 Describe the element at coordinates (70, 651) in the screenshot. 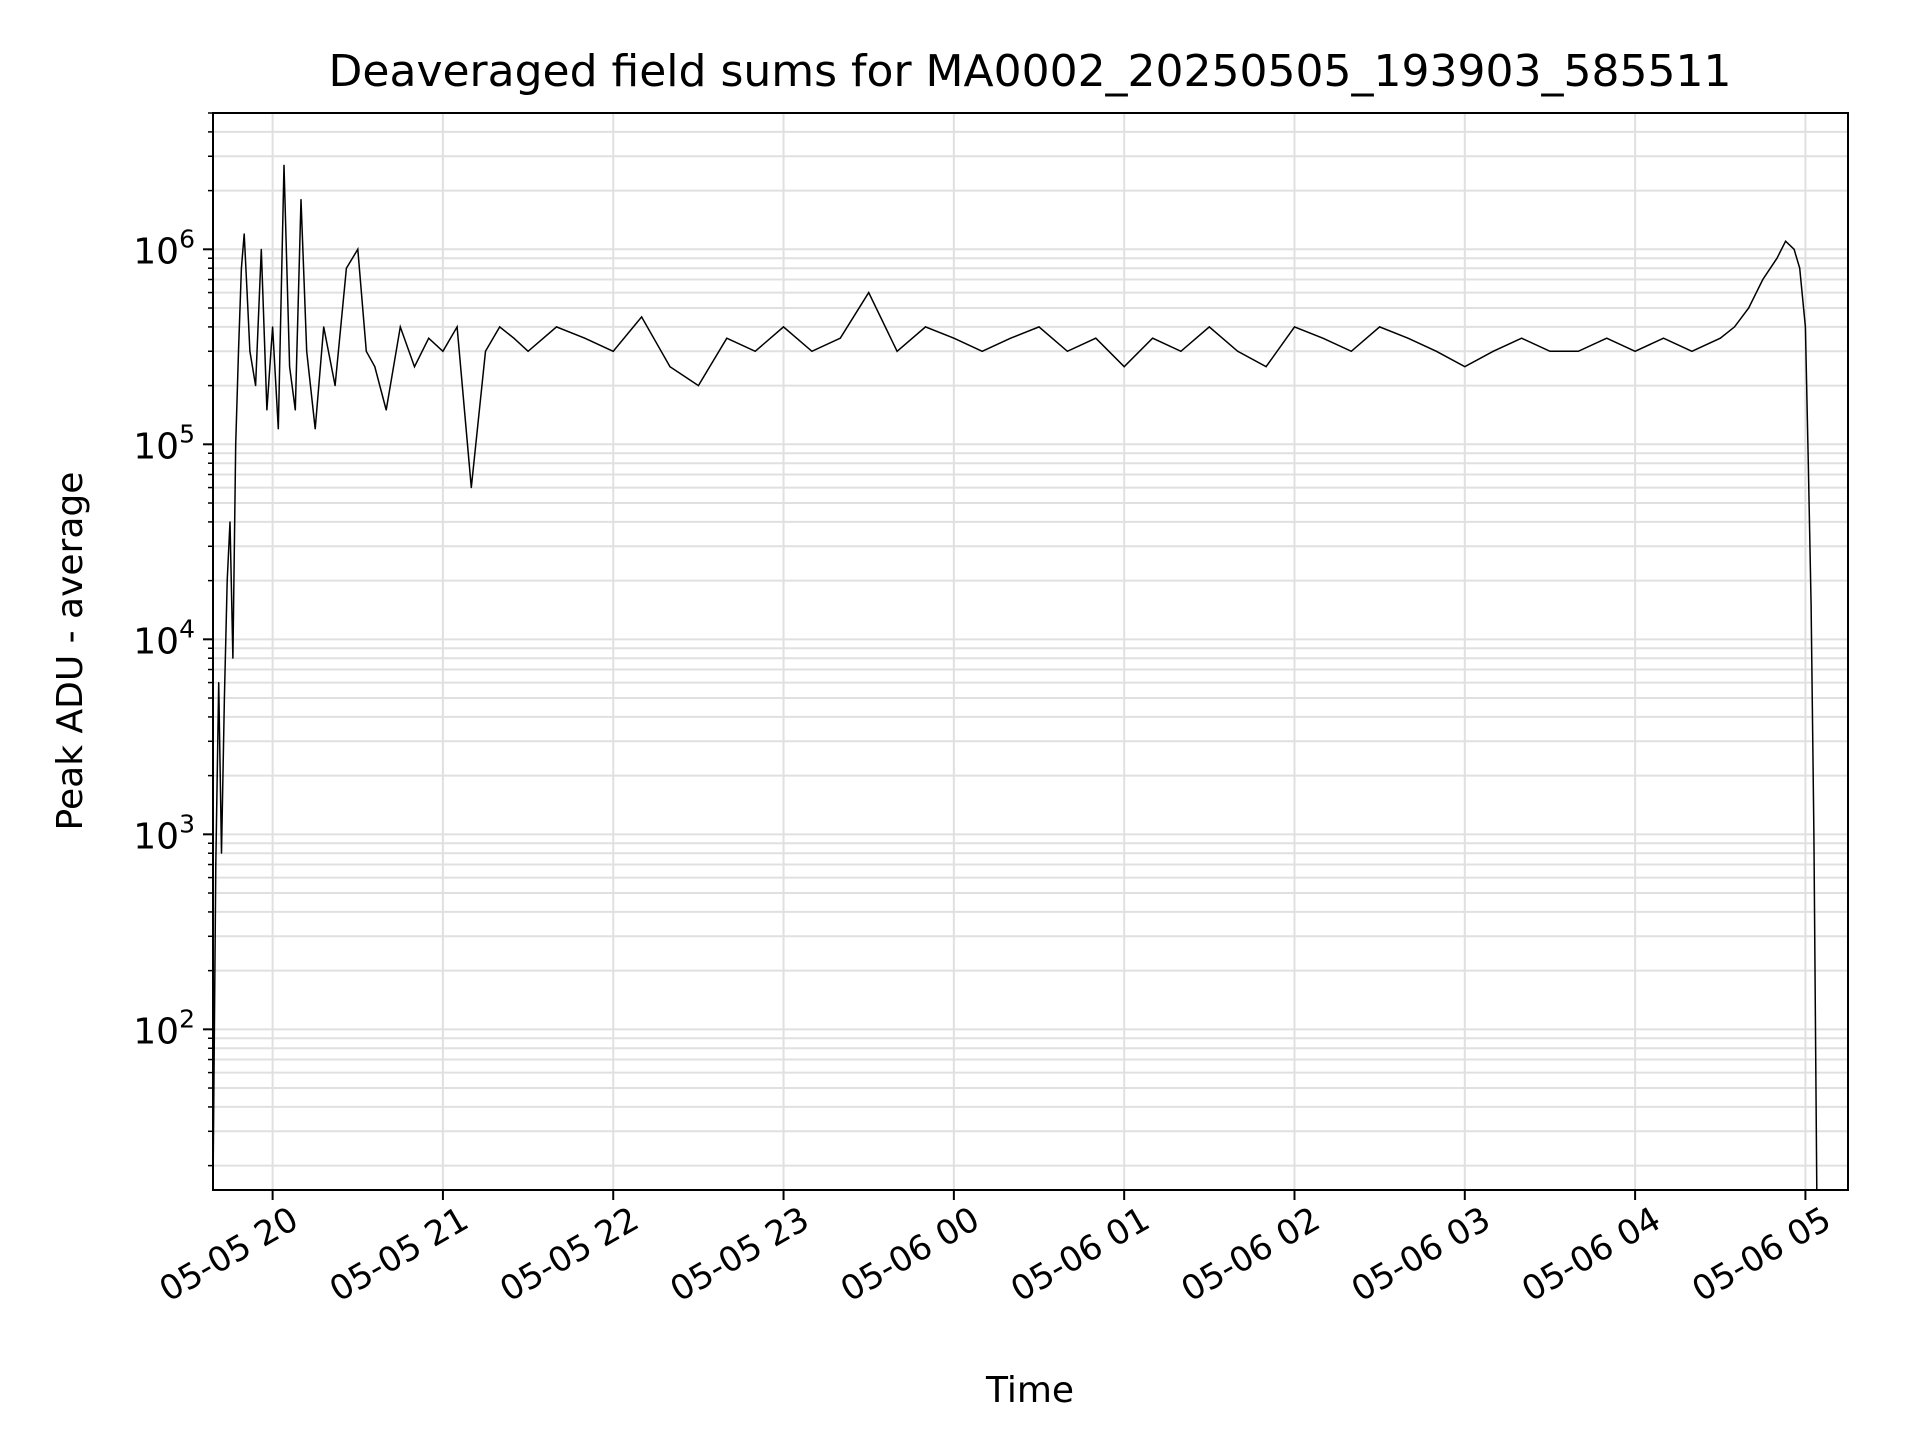

I see `y-axis-label: Peak ADU - average` at that location.